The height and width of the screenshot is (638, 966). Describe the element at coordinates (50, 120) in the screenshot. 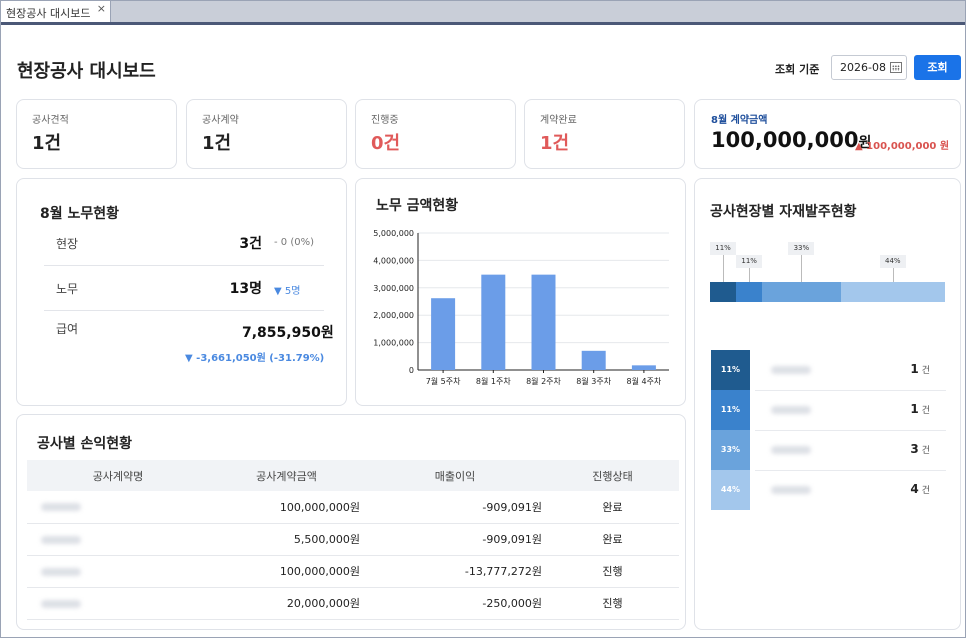

I see `stat-label: 공사견적` at that location.